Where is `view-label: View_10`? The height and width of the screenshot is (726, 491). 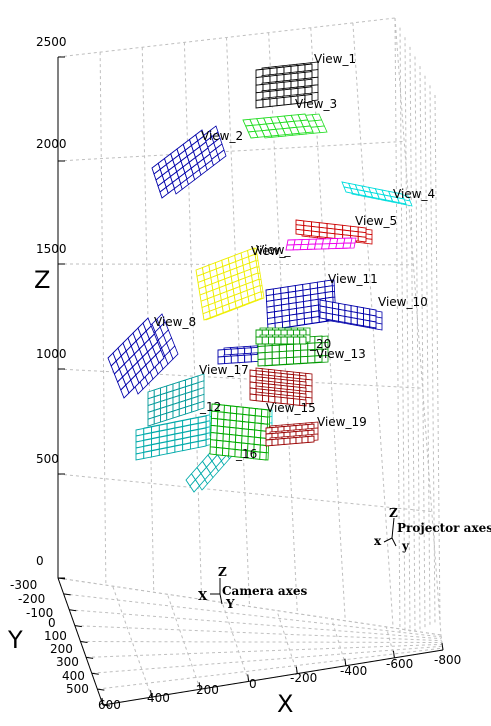 view-label: View_10 is located at coordinates (403, 302).